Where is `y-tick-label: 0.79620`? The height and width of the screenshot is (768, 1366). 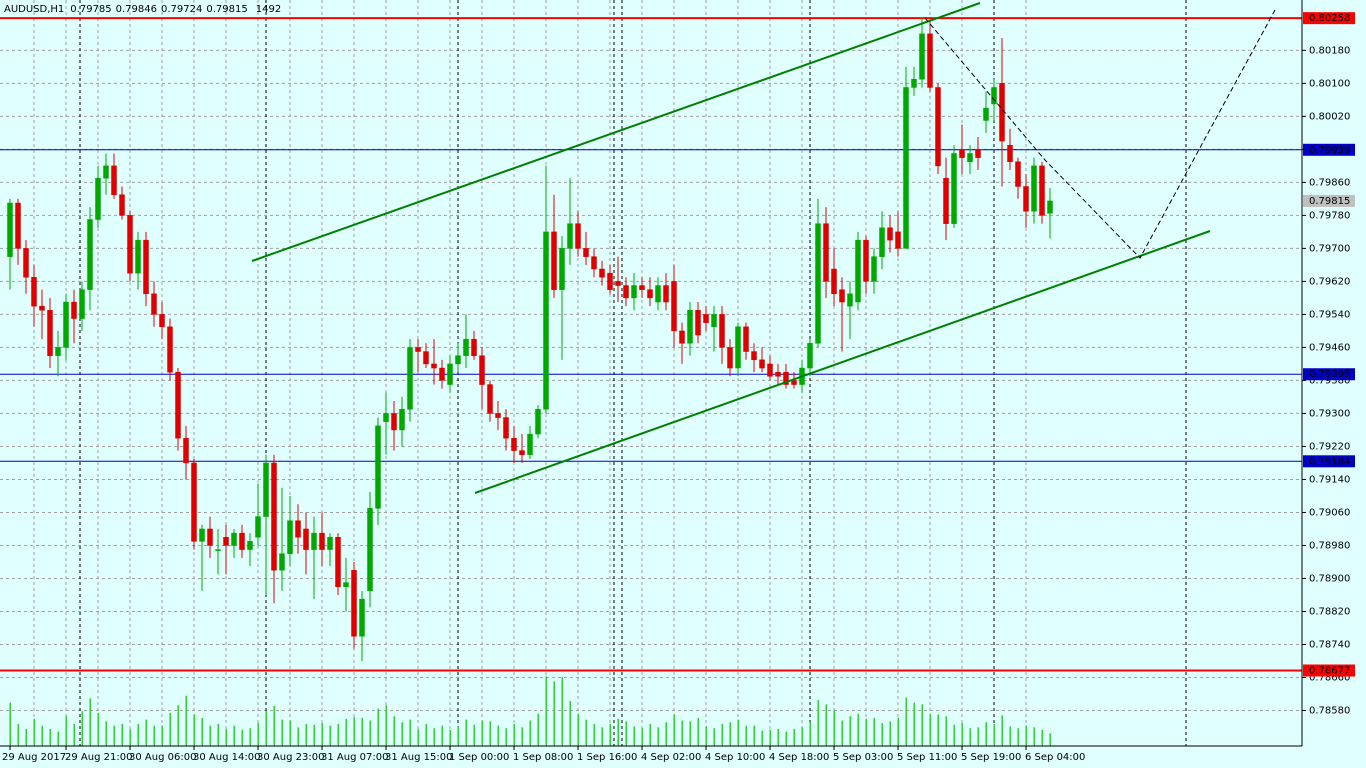
y-tick-label: 0.79620 is located at coordinates (1329, 281).